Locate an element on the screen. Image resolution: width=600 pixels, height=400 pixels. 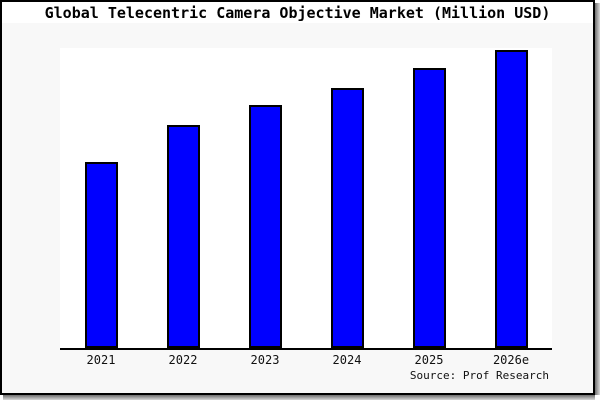
x-tick-label-2024: 2024 is located at coordinates (347, 360).